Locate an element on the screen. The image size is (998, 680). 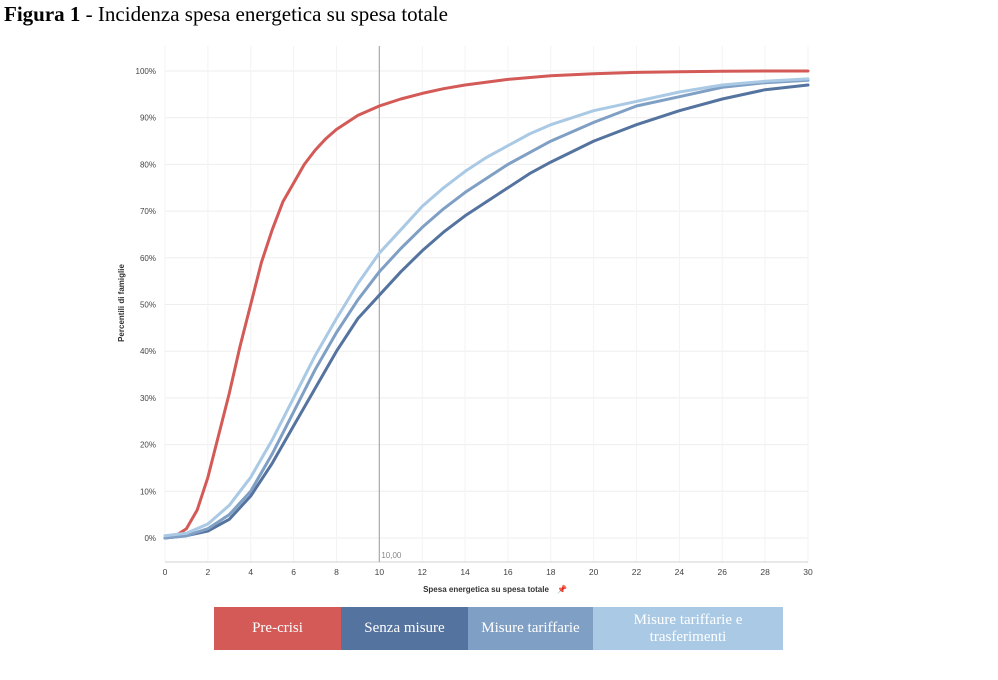
y-tick-label: 10% is located at coordinates (148, 491).